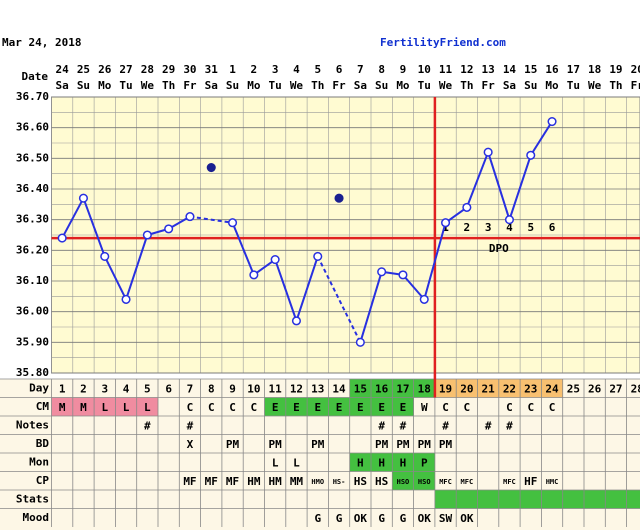 The width and height of the screenshot is (640, 530). I want to click on date: 9, so click(403, 69).